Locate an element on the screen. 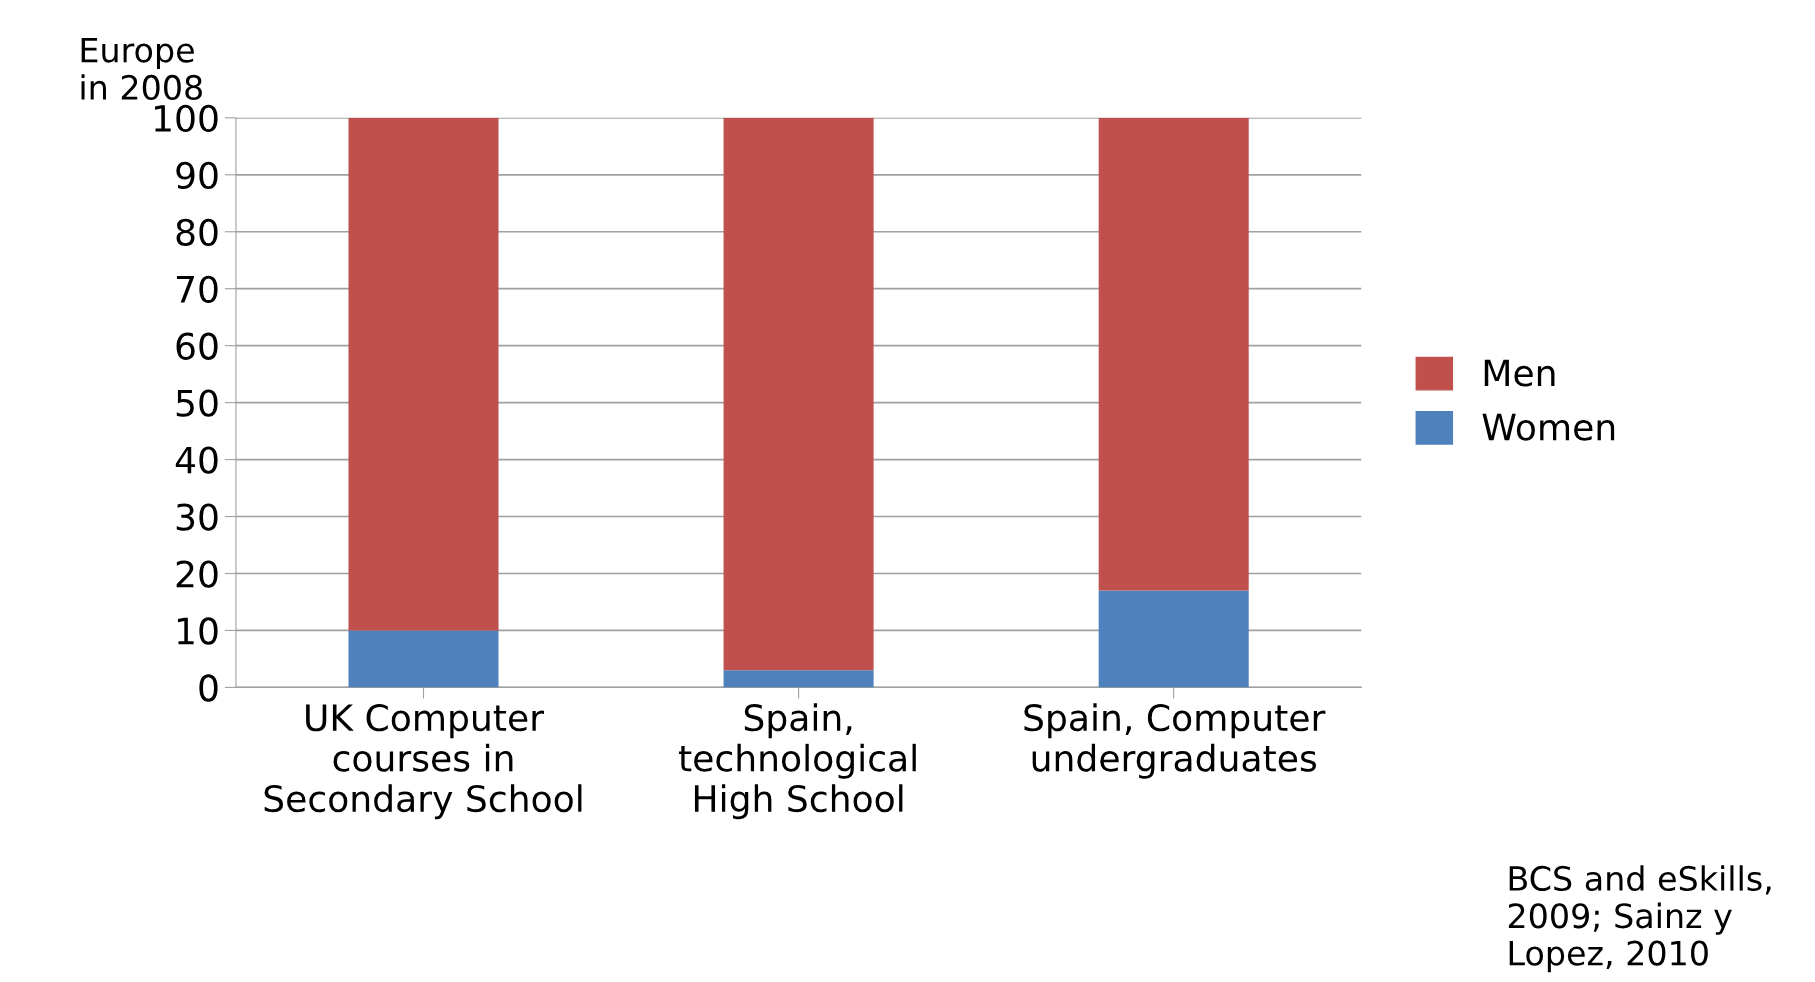 This screenshot has height=982, width=1815. y-tick-label: 10 is located at coordinates (197, 631).